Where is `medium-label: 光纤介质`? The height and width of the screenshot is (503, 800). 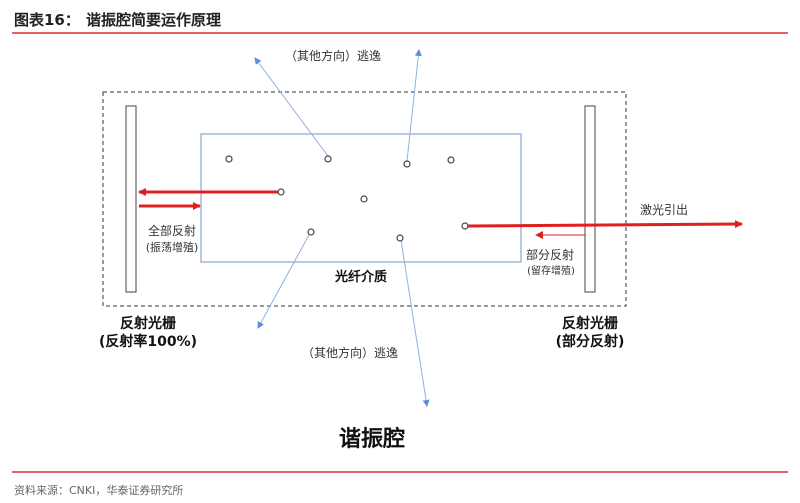 medium-label: 光纤介质 is located at coordinates (360, 277).